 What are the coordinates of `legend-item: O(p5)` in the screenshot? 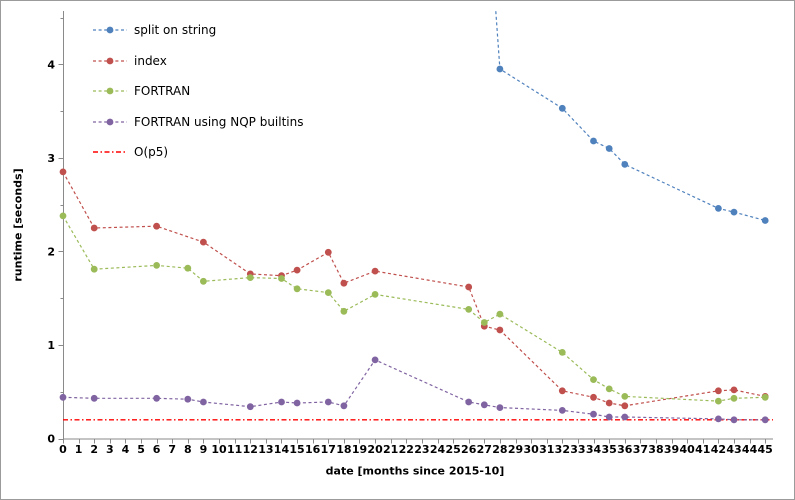 It's located at (198, 152).